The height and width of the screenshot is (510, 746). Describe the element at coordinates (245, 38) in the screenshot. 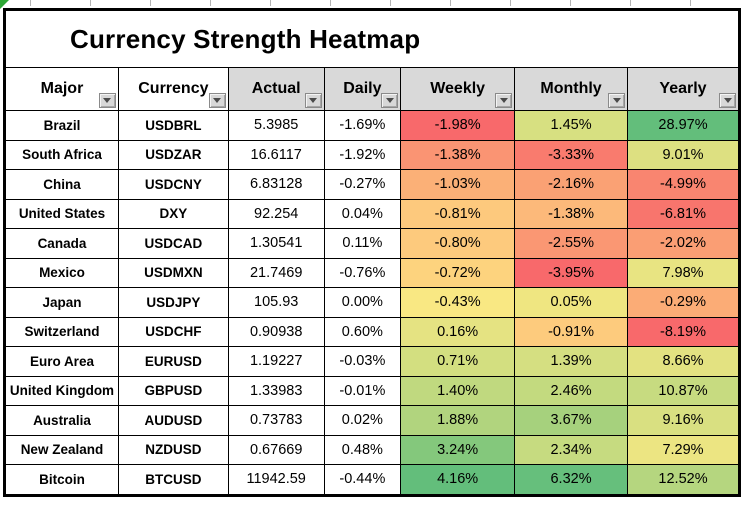

I see `page-title: Currency Strength Heatmap` at that location.